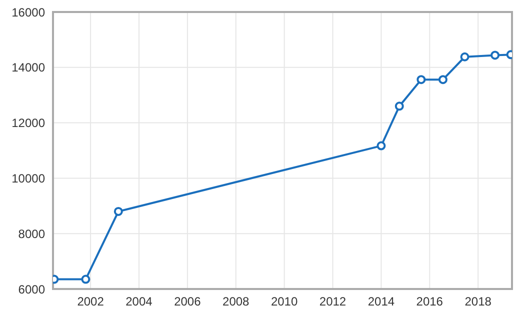 This screenshot has width=530, height=327. What do you see at coordinates (29, 67) in the screenshot?
I see `y-tick-label: 14000` at bounding box center [29, 67].